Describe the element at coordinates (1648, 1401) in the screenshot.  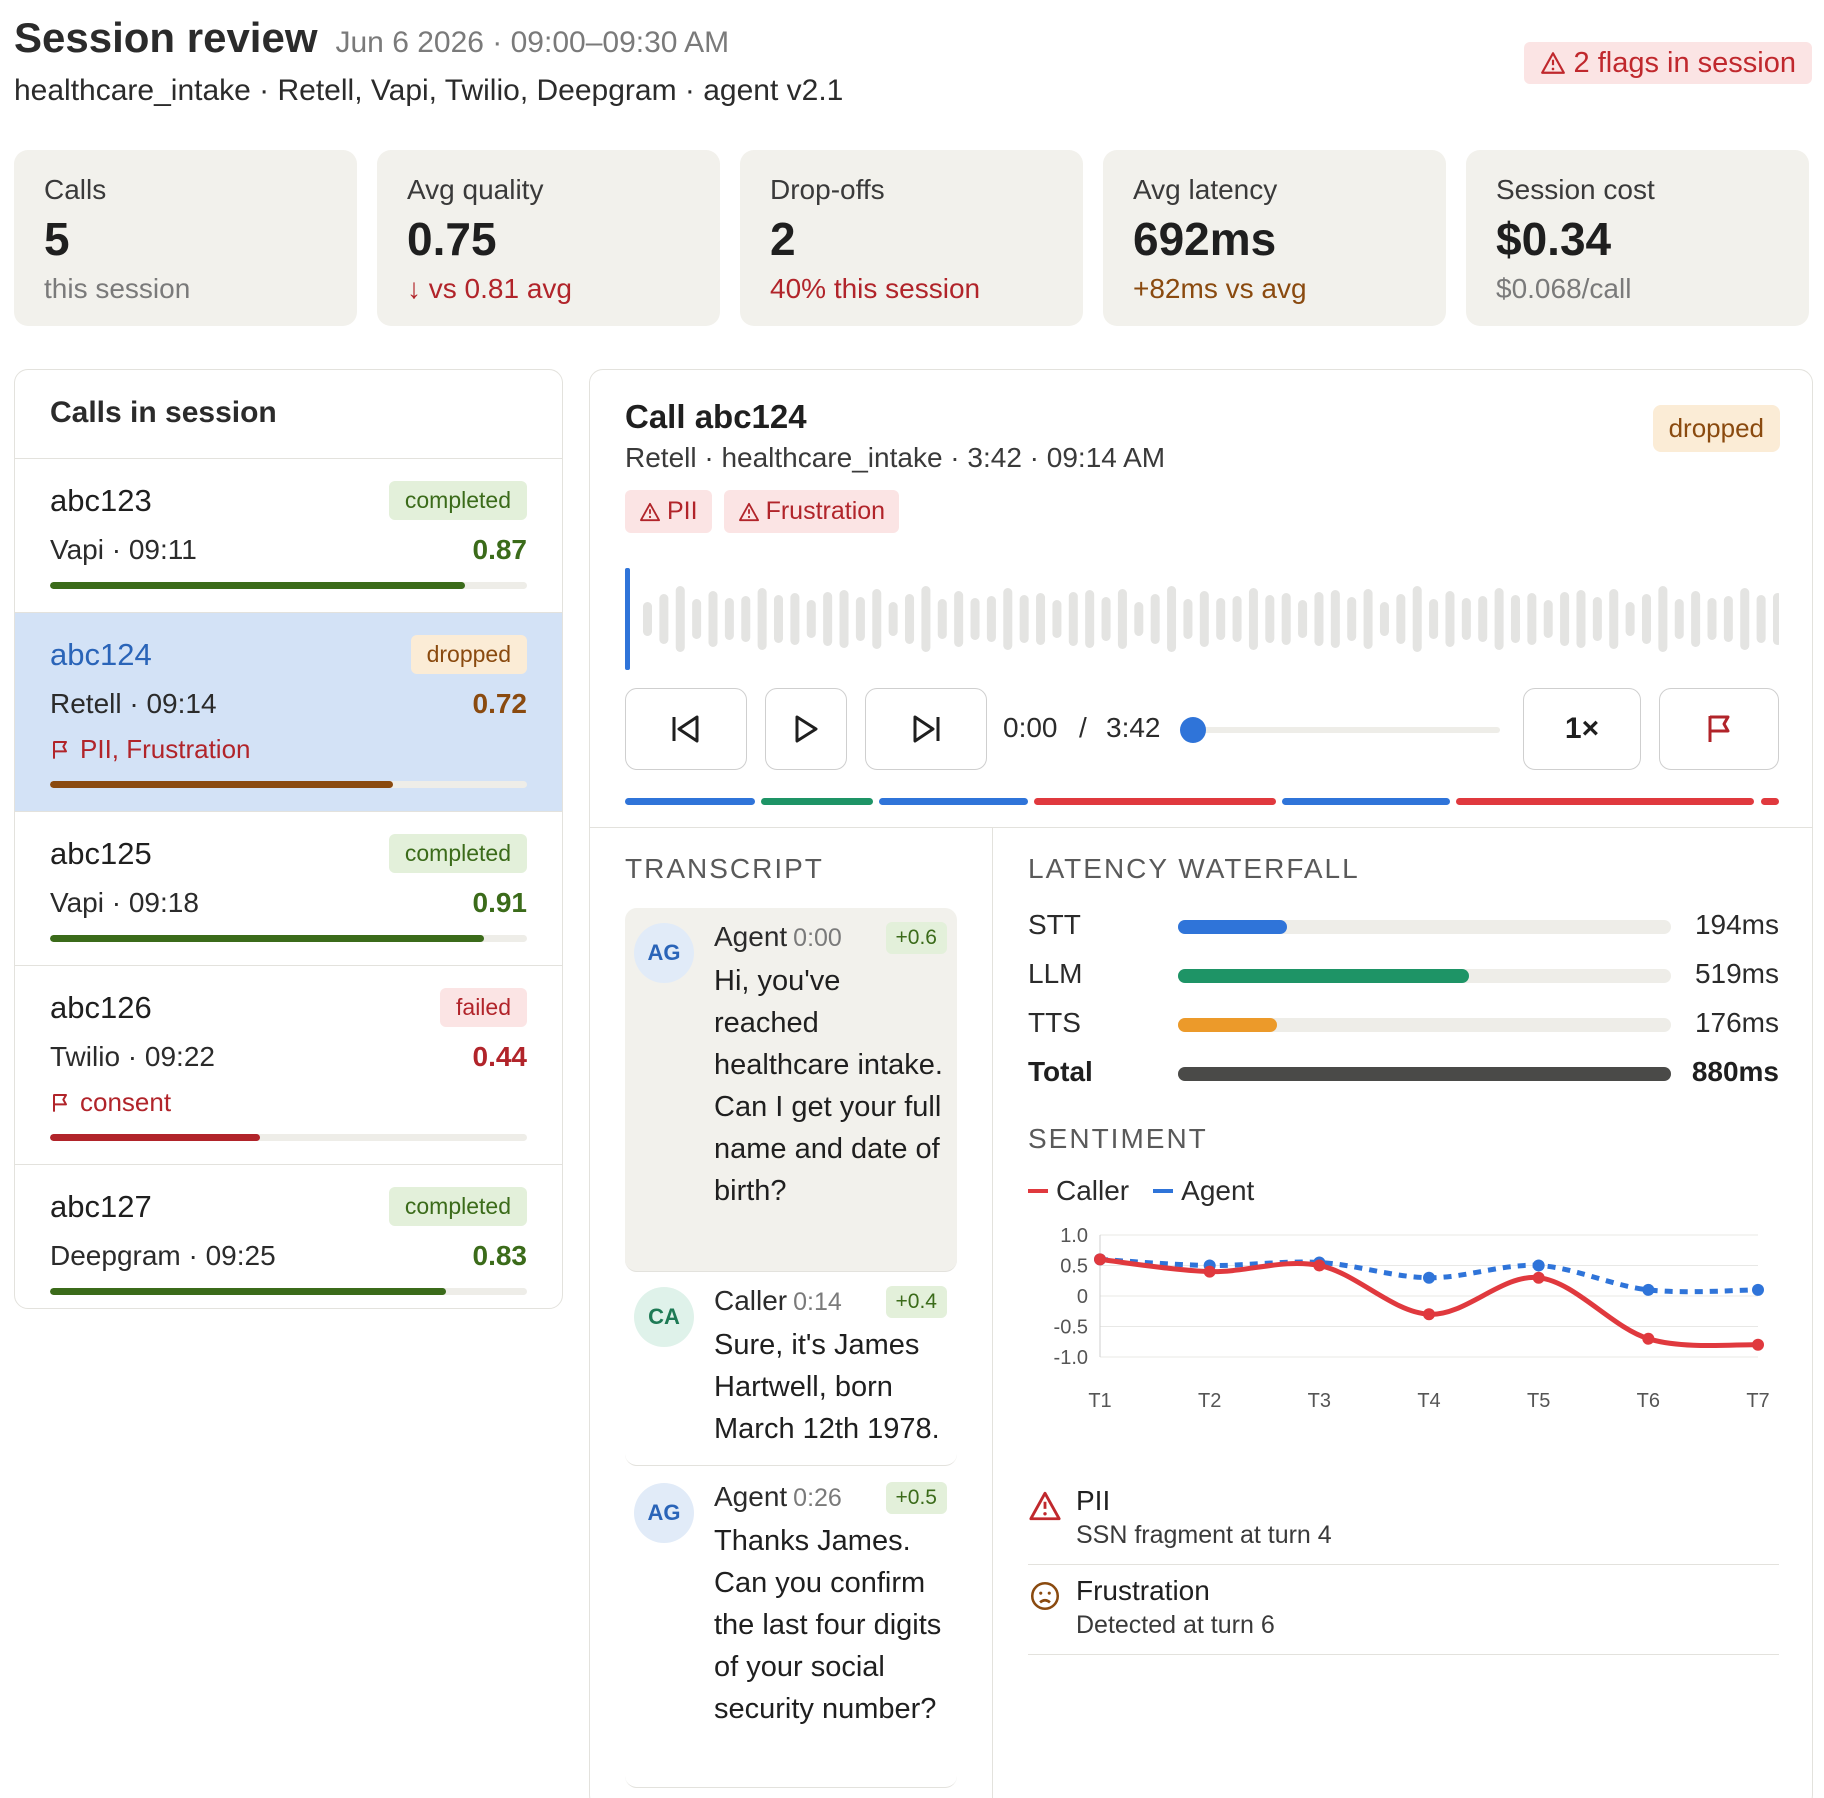
I see `x-tick-label: T6` at that location.